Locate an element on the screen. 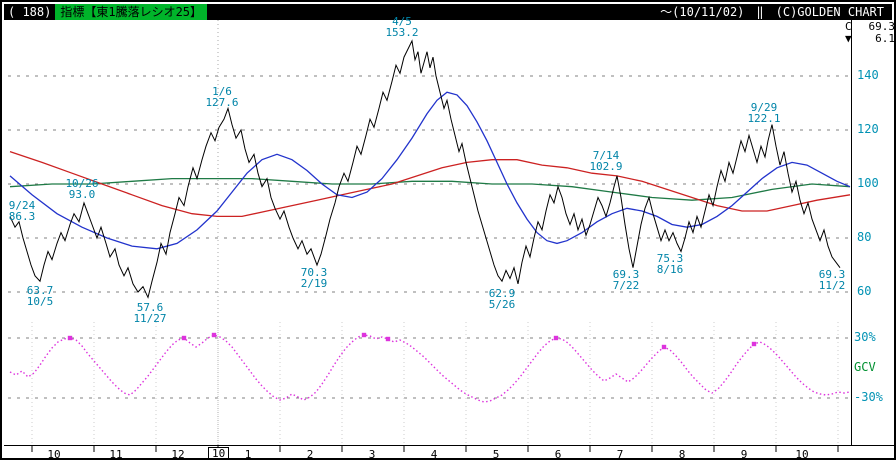 The height and width of the screenshot is (460, 896). month-label: 9 is located at coordinates (744, 454).